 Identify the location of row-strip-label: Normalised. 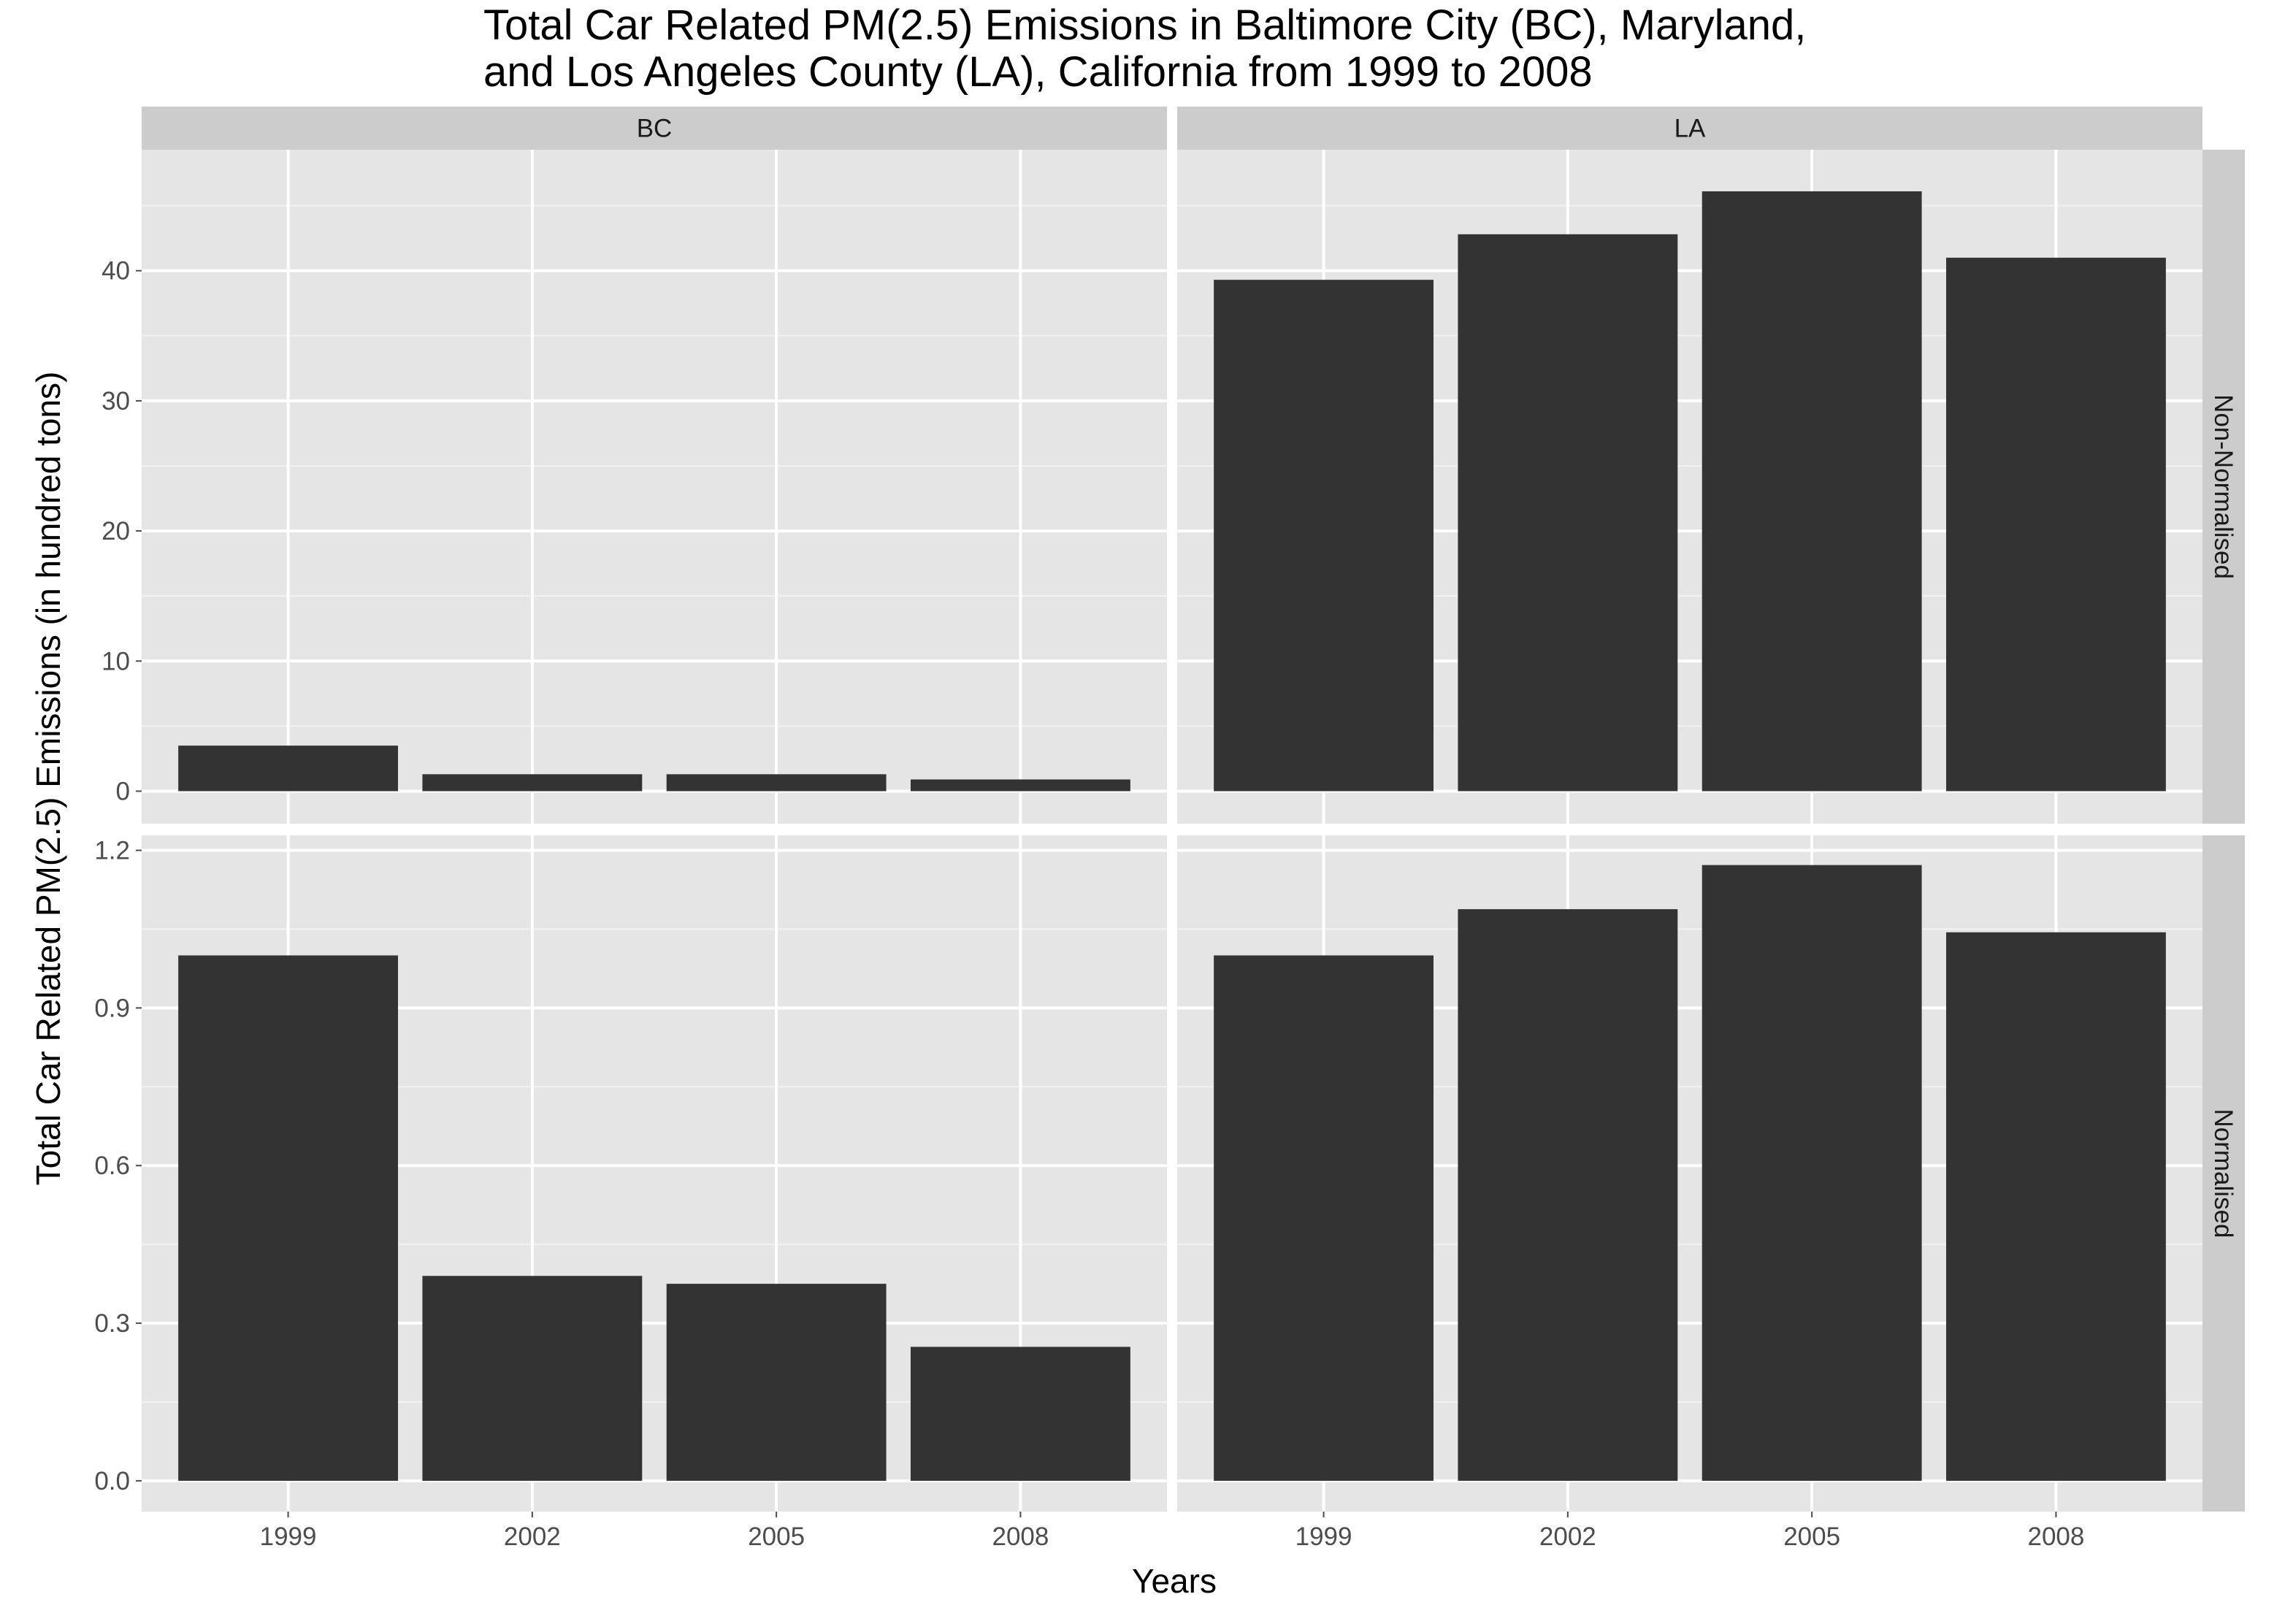
(2223, 1174).